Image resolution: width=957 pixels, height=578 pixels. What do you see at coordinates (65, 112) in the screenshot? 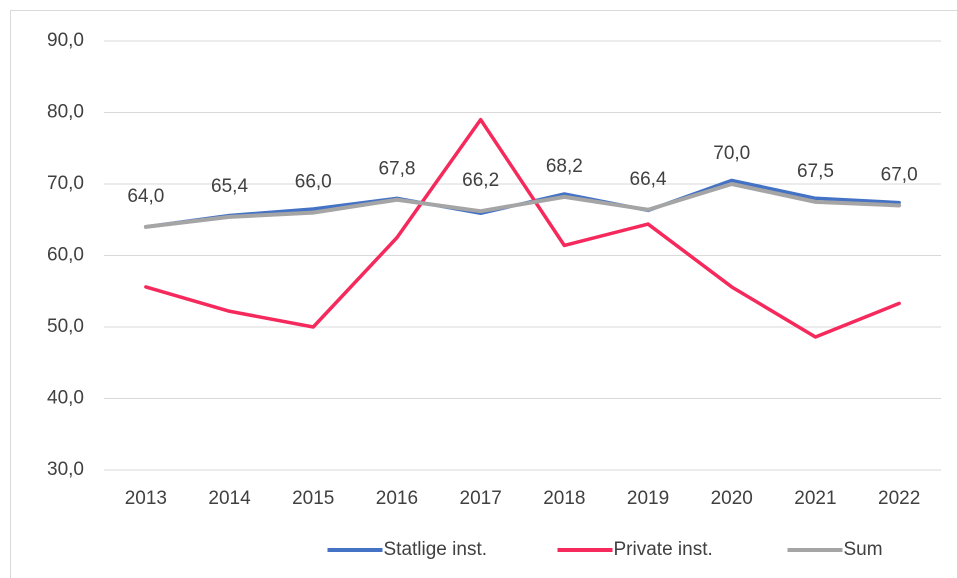
I see `y-tick-label: 80,0` at bounding box center [65, 112].